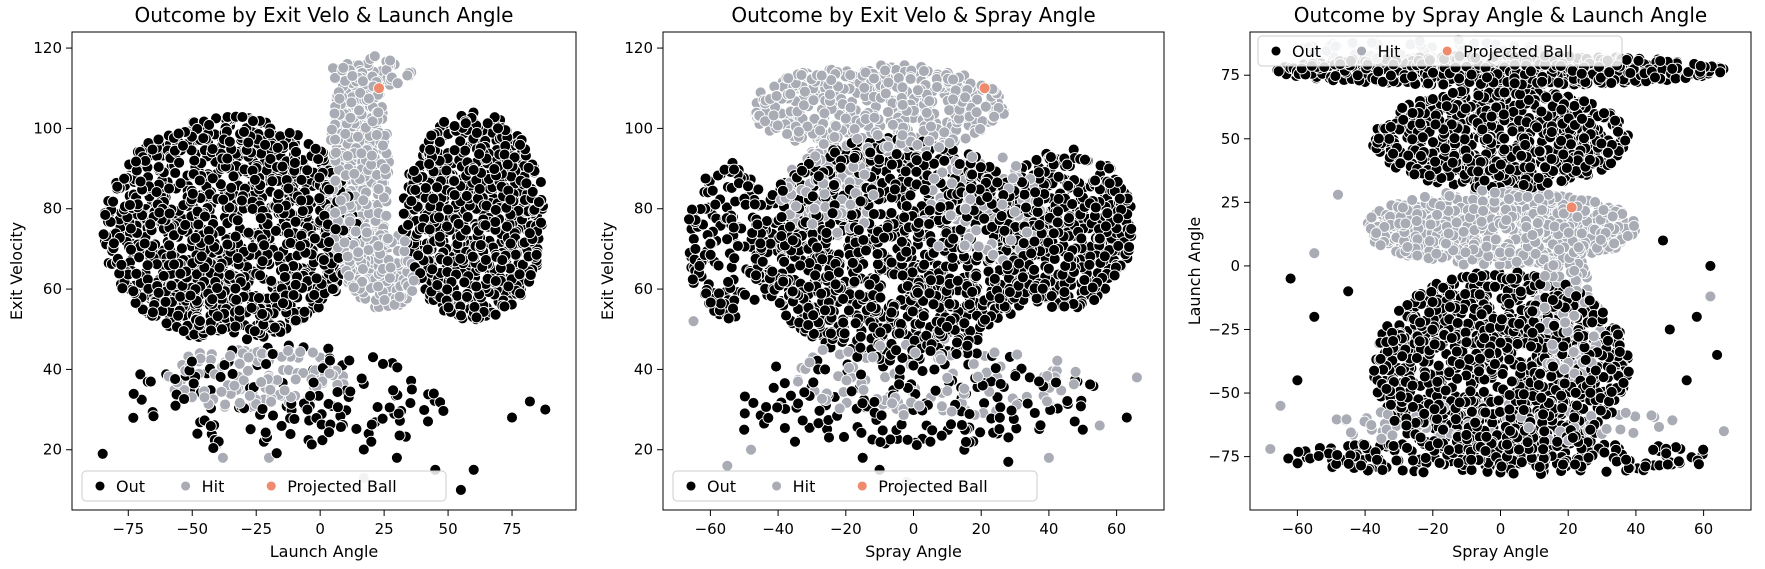  What do you see at coordinates (913, 551) in the screenshot?
I see `x-axis-label: Spray Angle` at bounding box center [913, 551].